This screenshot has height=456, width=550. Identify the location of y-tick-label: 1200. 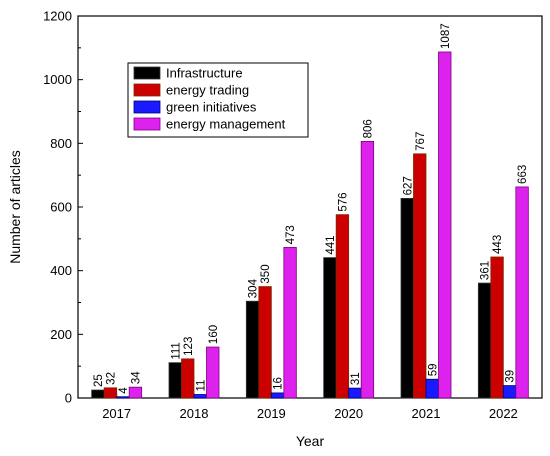
(57, 16).